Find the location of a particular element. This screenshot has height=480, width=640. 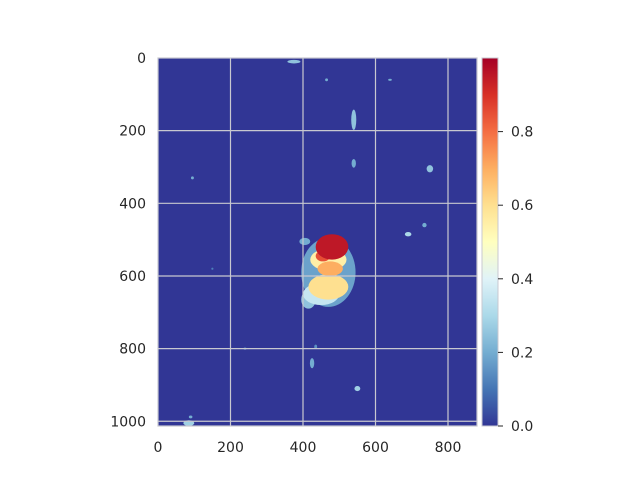

colorbar-gradient is located at coordinates (490, 242).